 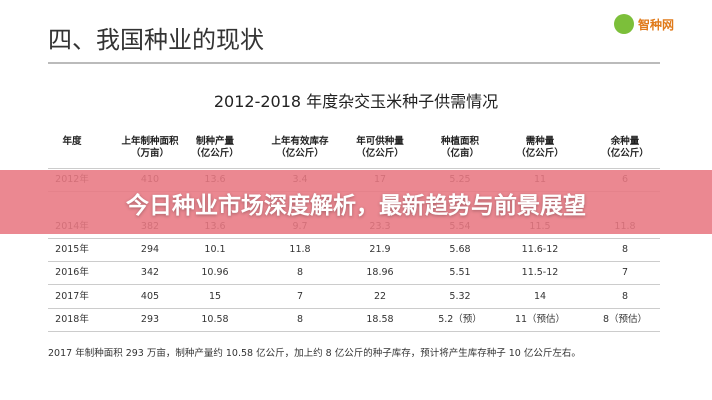 What do you see at coordinates (72, 319) in the screenshot?
I see `table-cell: 2018年` at bounding box center [72, 319].